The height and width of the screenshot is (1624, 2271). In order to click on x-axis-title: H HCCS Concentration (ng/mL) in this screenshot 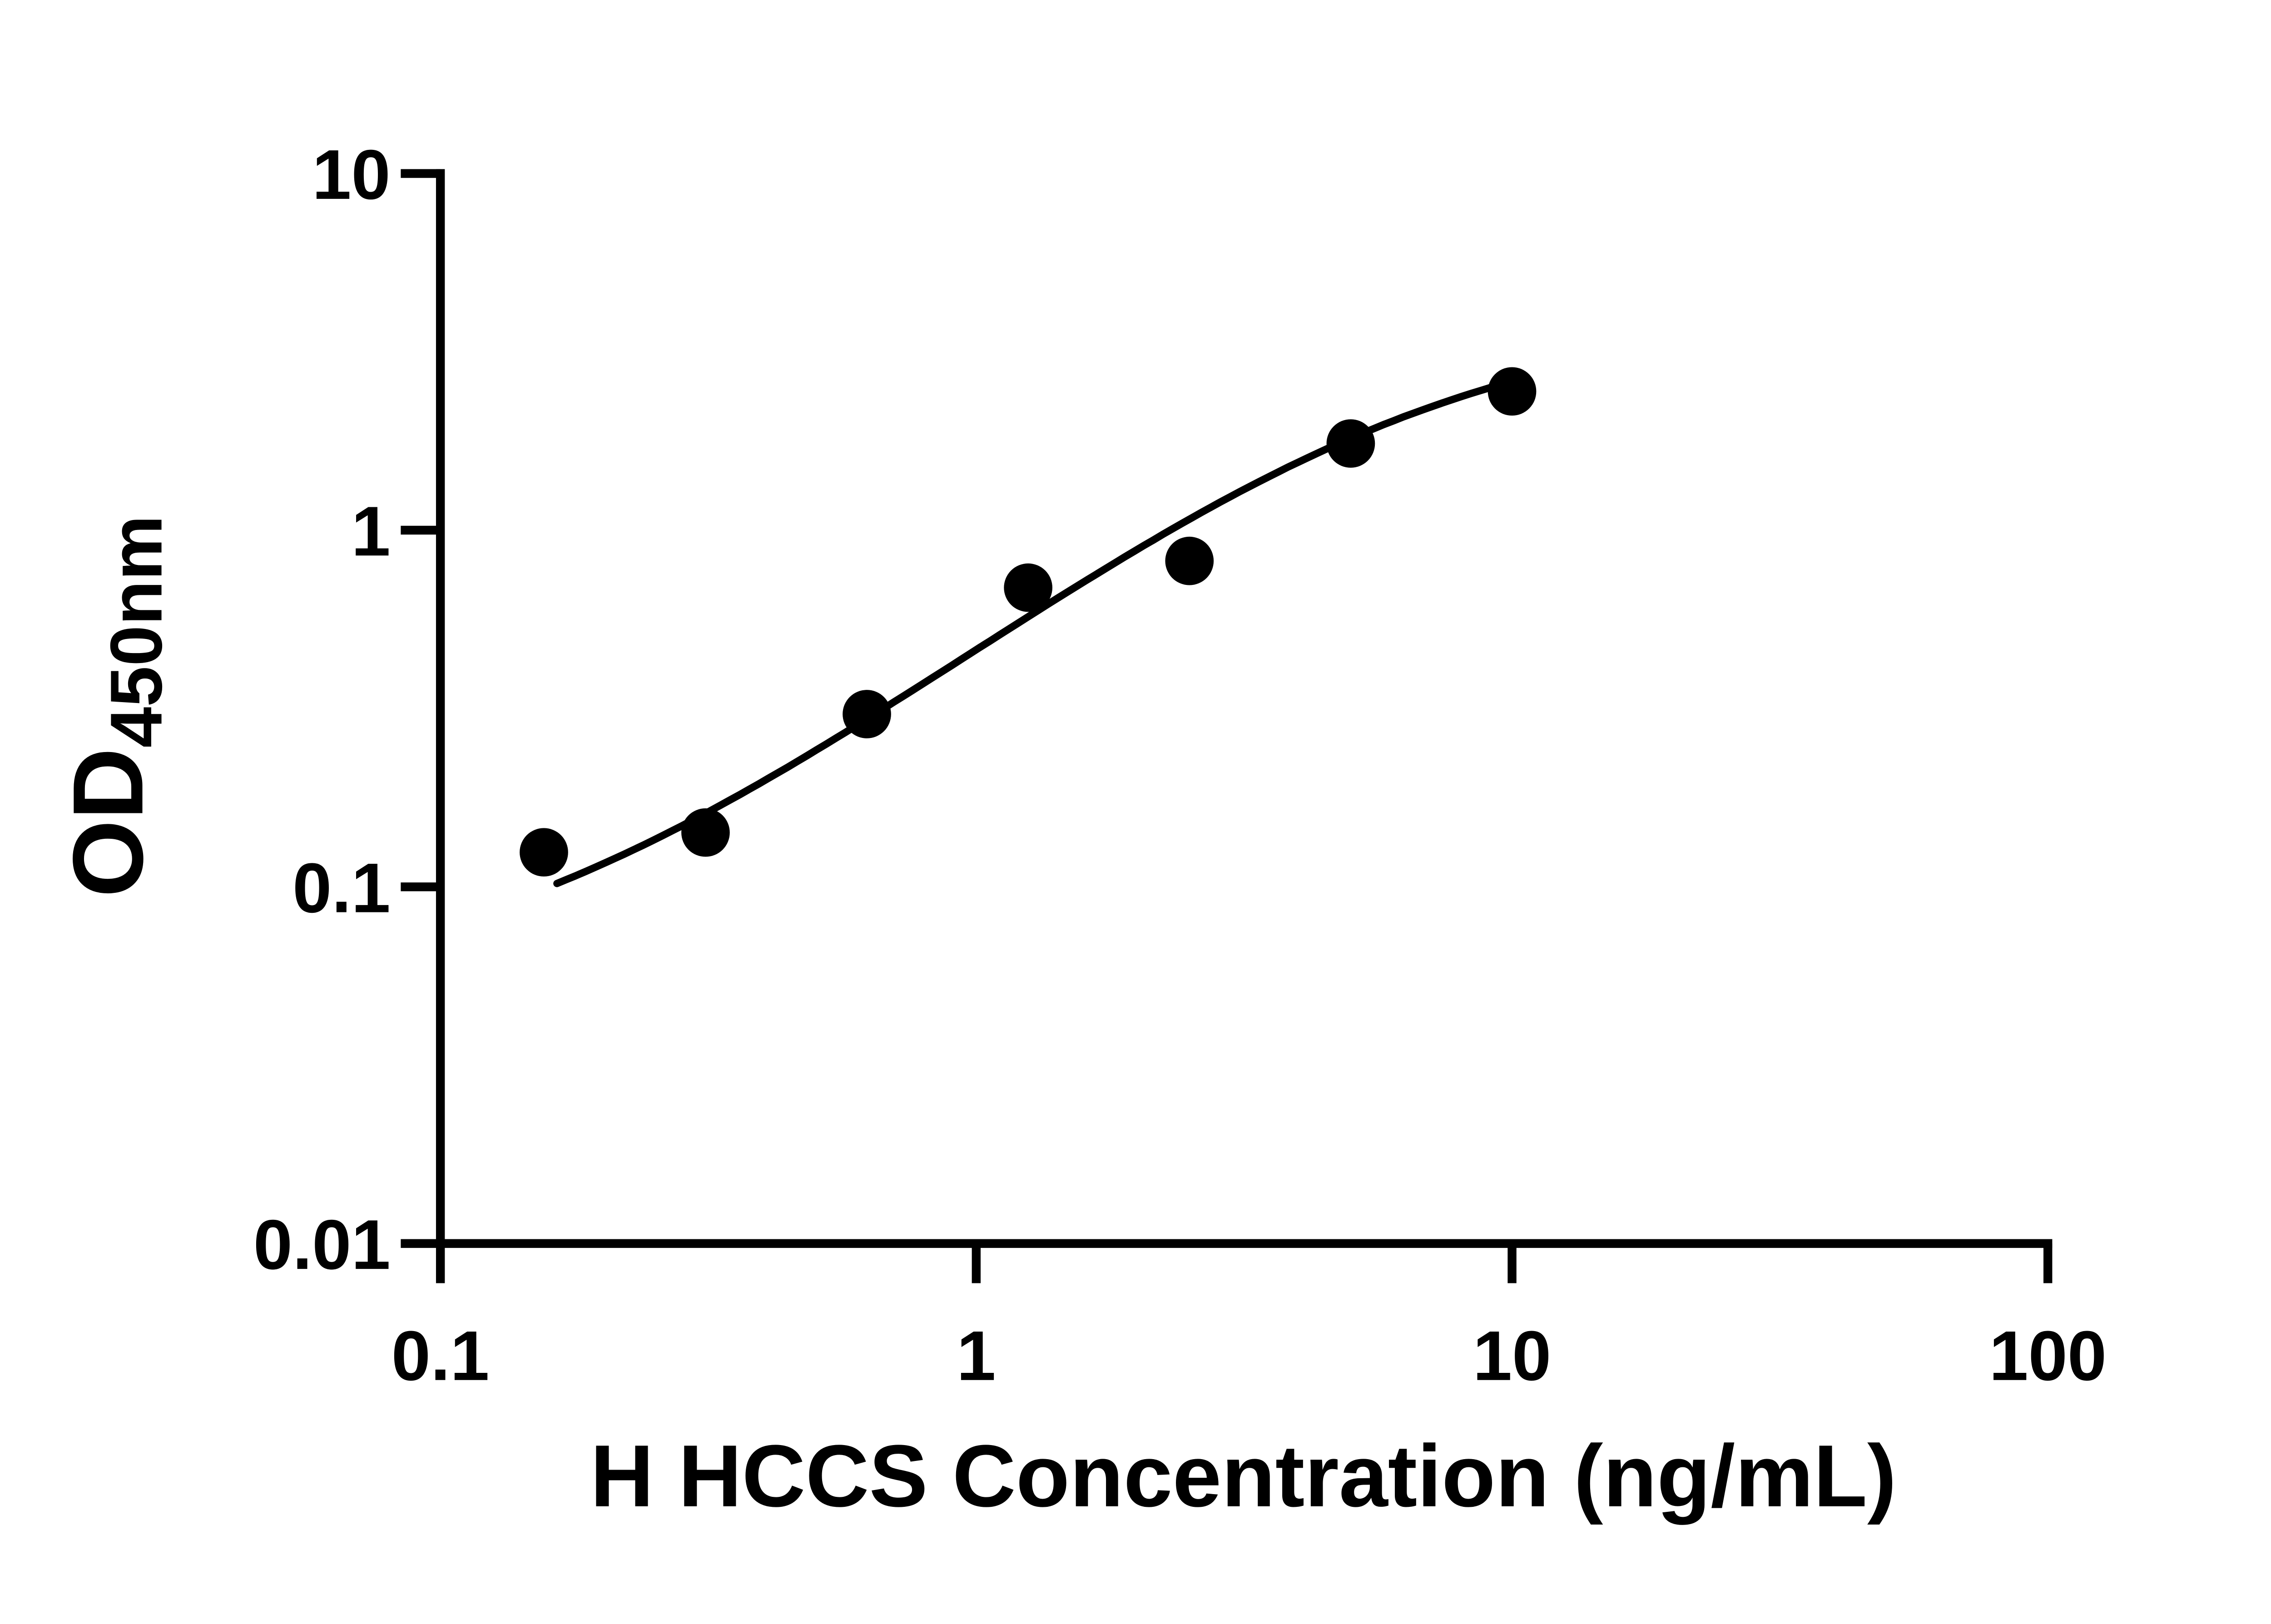, I will do `click(1243, 1476)`.